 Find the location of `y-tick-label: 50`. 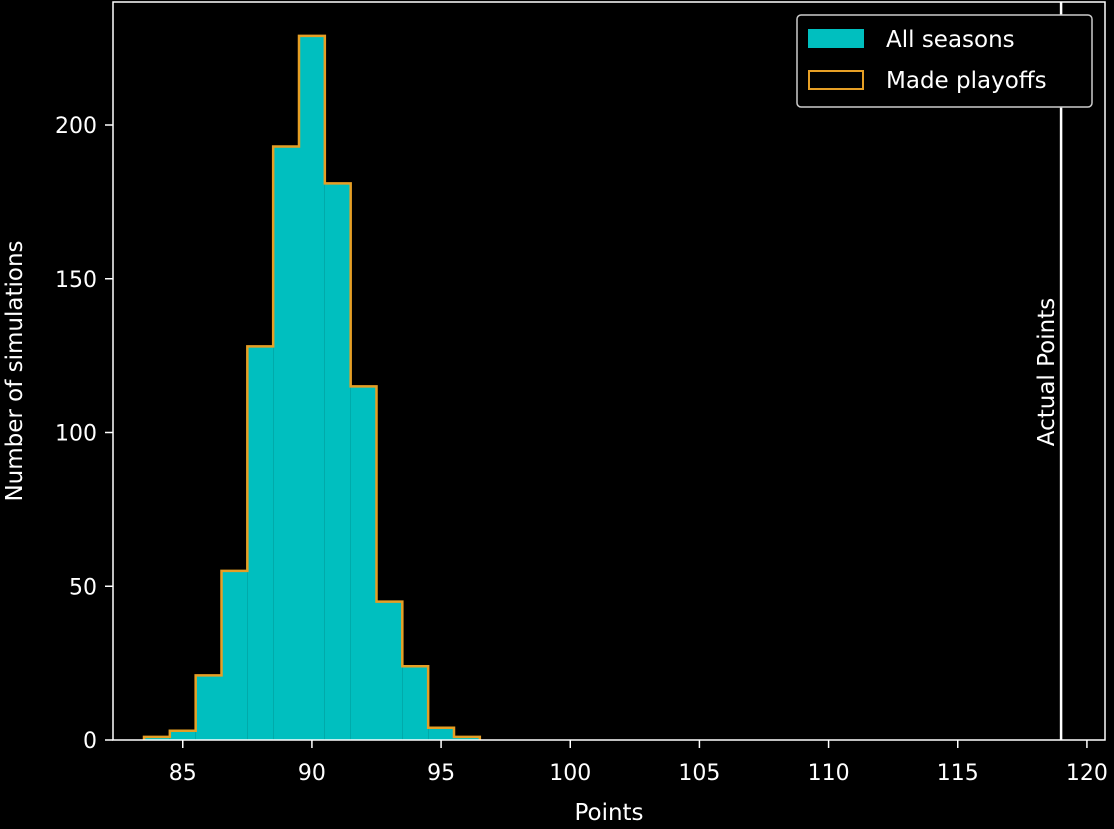

y-tick-label: 50 is located at coordinates (83, 587).